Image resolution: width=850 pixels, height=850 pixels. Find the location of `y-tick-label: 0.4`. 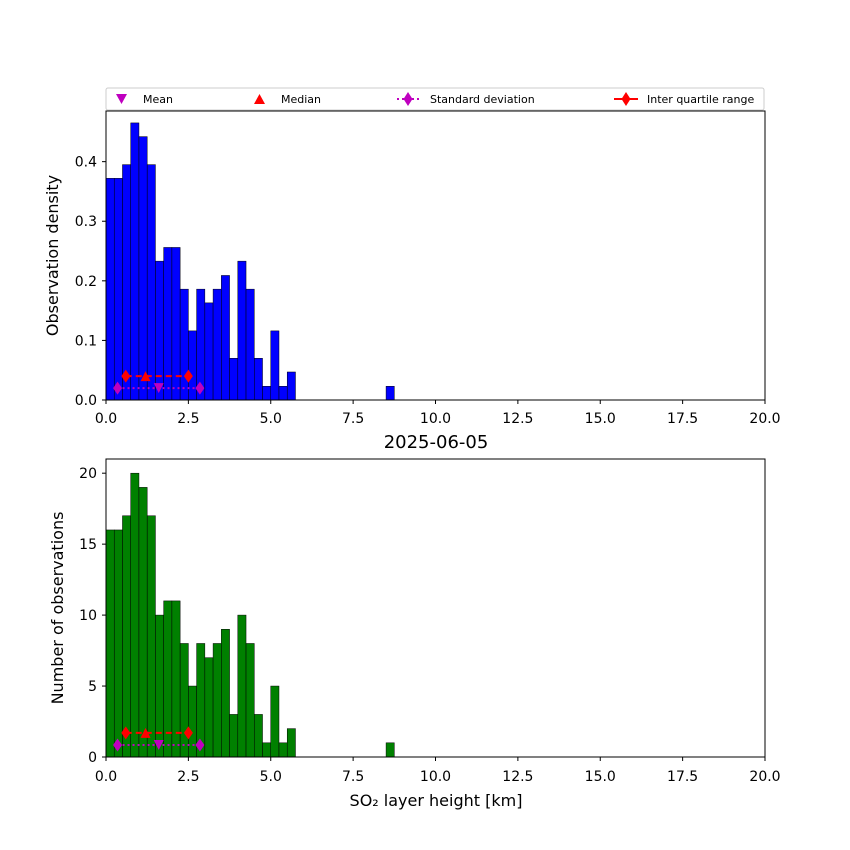

y-tick-label: 0.4 is located at coordinates (86, 163).